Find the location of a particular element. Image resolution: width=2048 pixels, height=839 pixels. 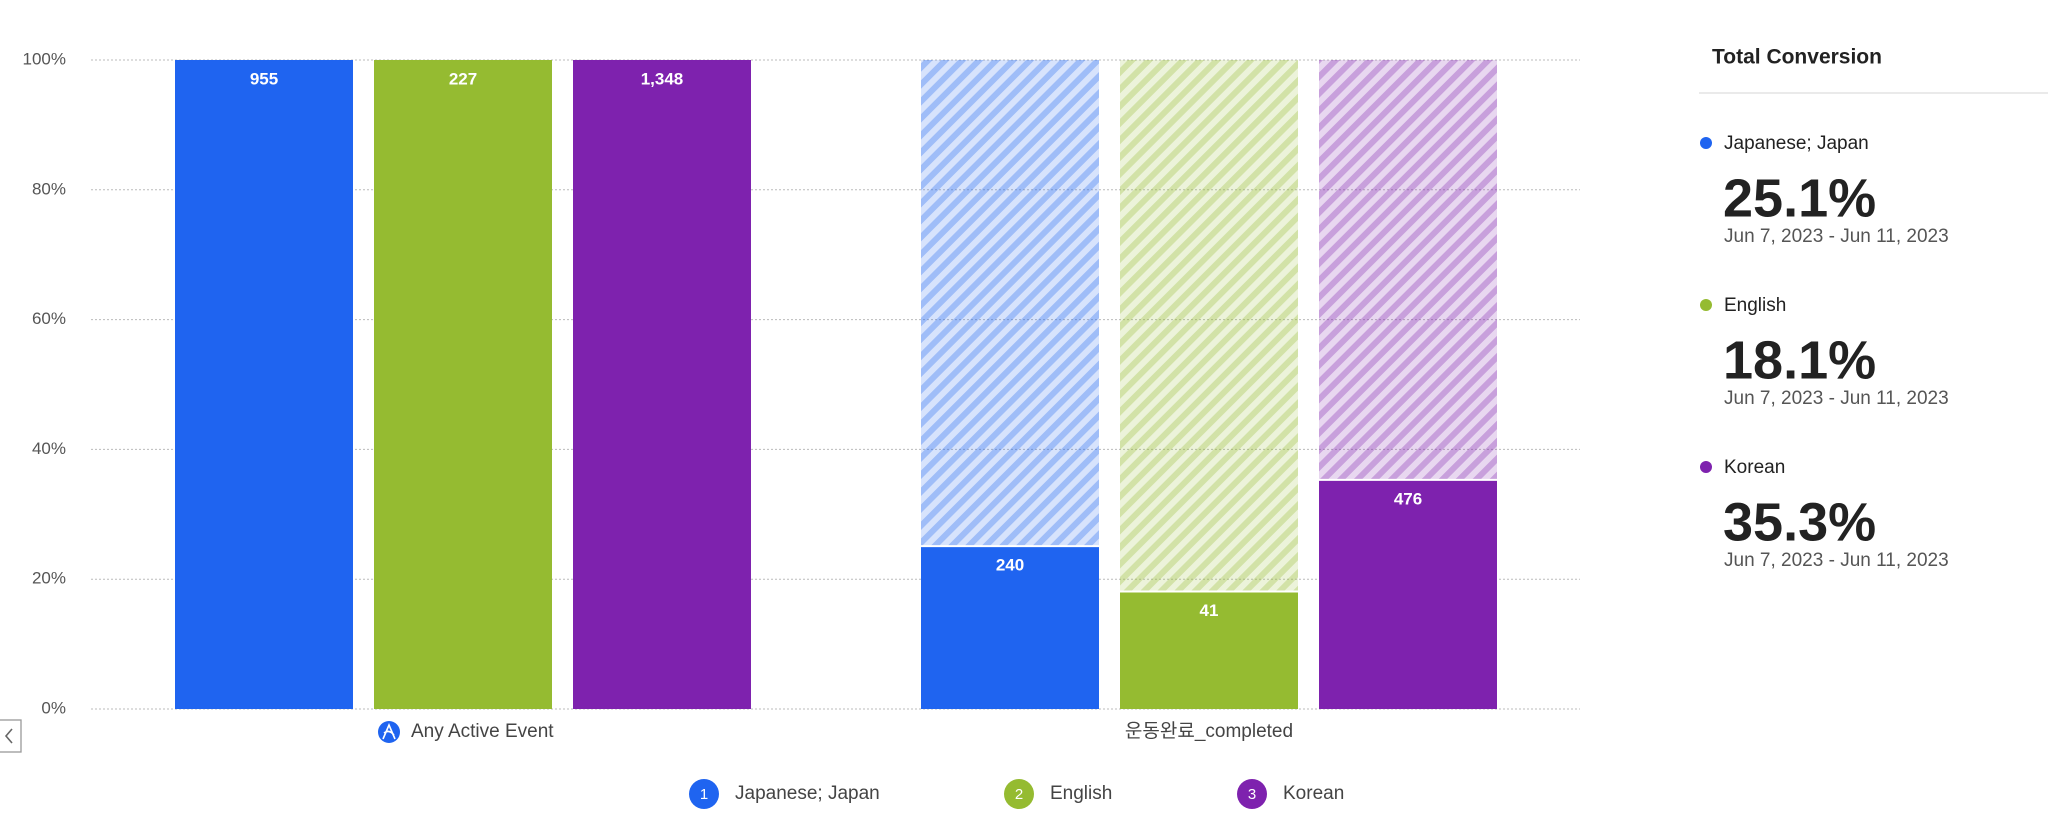

y-tick-label: 80% is located at coordinates (49, 188).